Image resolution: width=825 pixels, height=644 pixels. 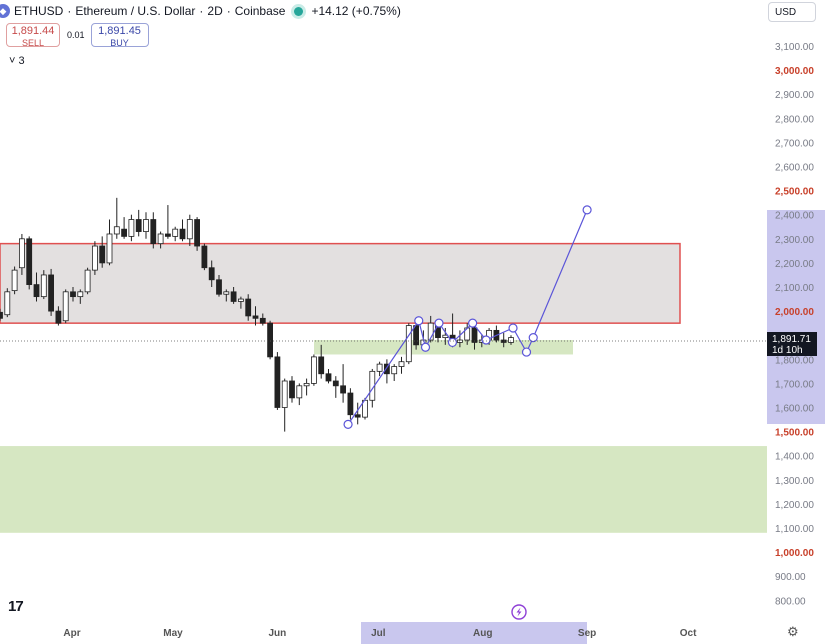 I want to click on sell-button: 1,891.44 SELL, so click(x=33, y=35).